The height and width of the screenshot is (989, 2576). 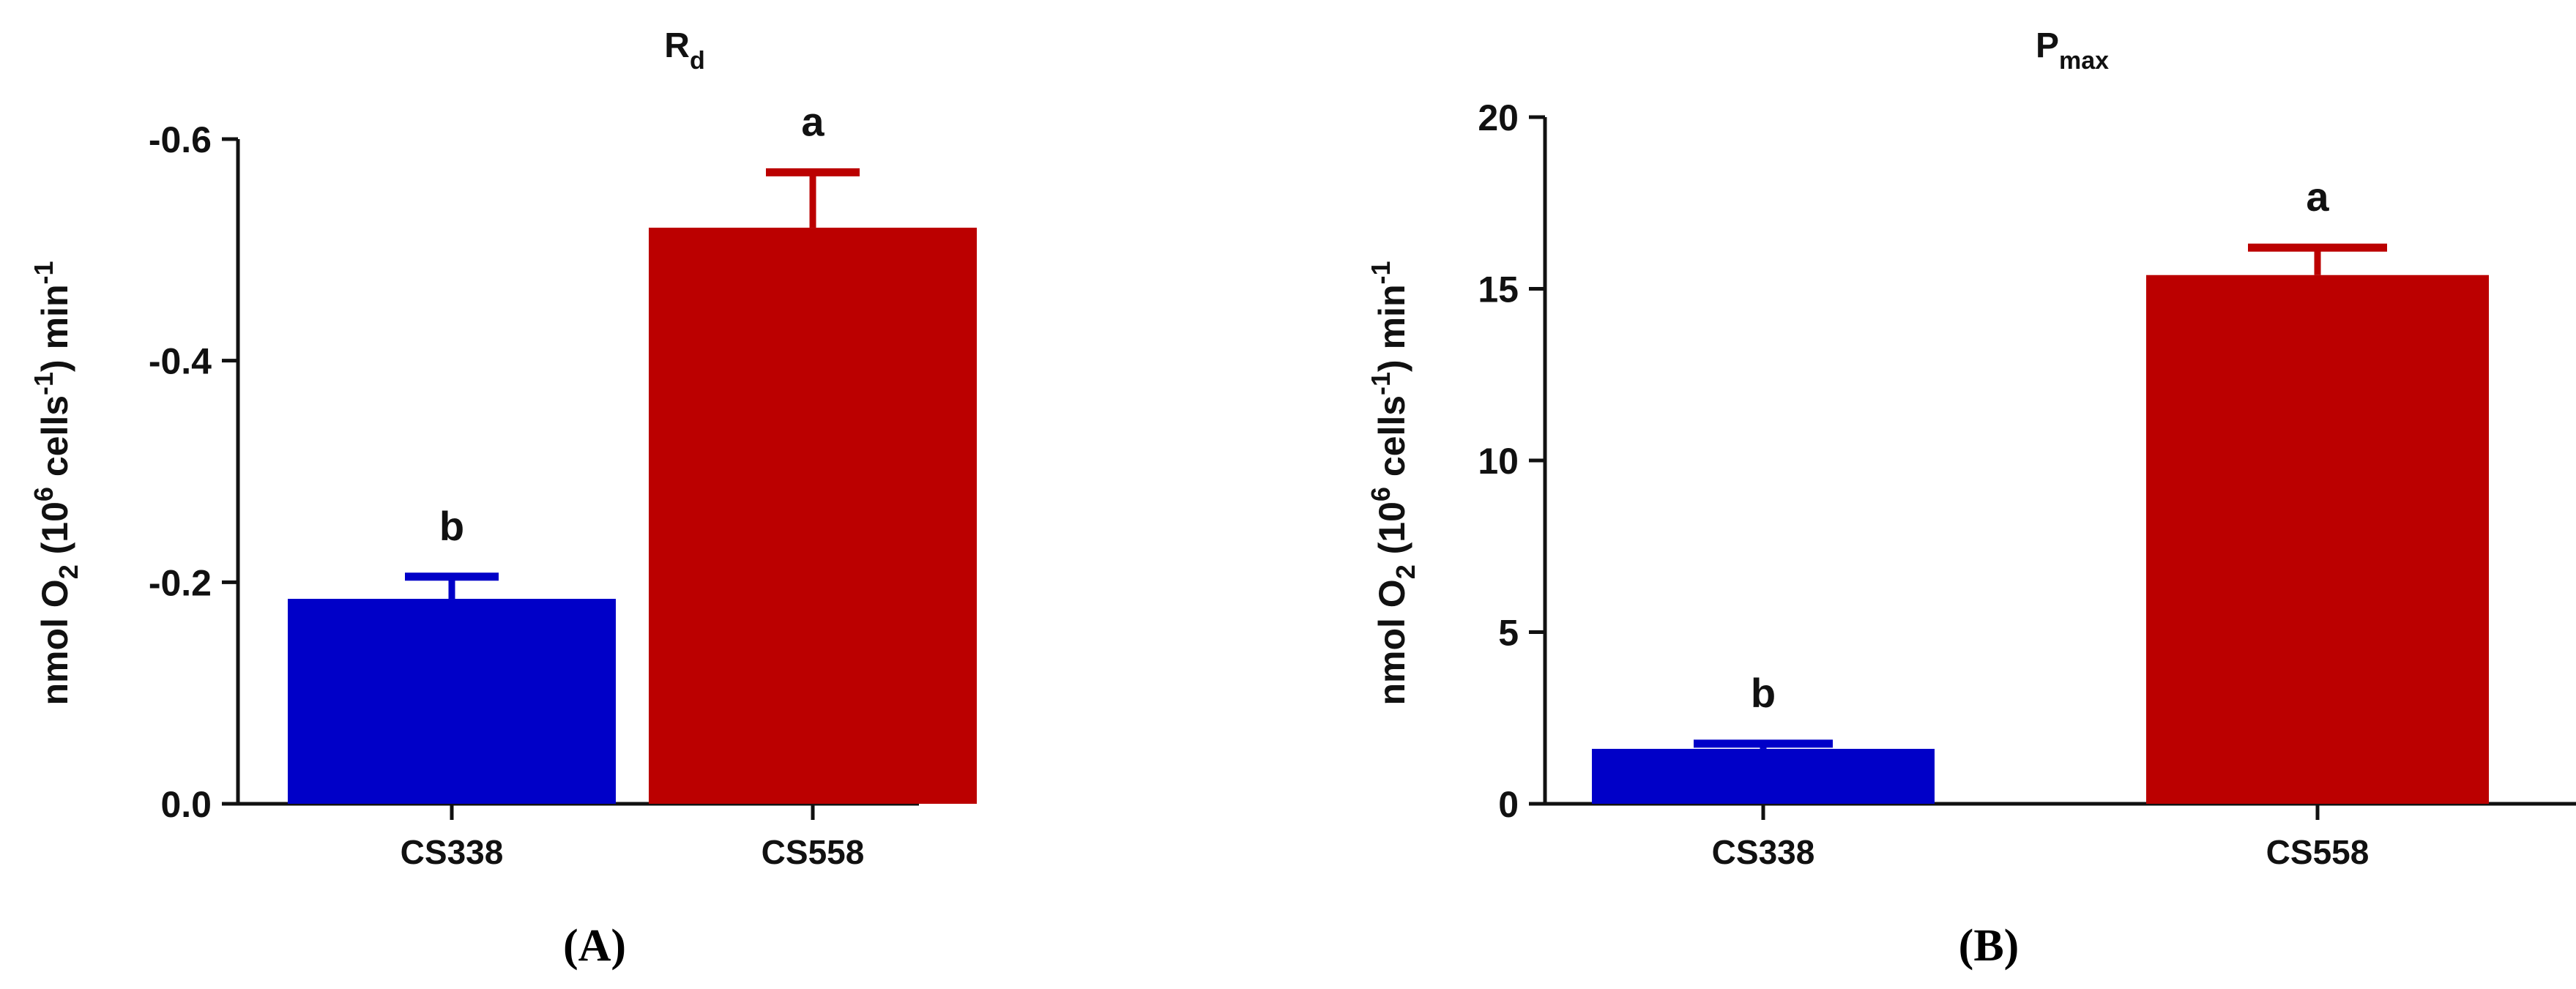 What do you see at coordinates (594, 946) in the screenshot?
I see `chart-a-panel-label: (A)` at bounding box center [594, 946].